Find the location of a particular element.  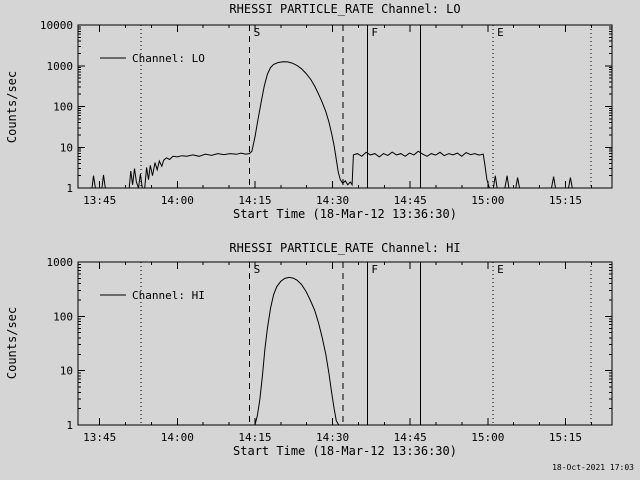

y-tick-label: 10000 is located at coordinates (56, 25).